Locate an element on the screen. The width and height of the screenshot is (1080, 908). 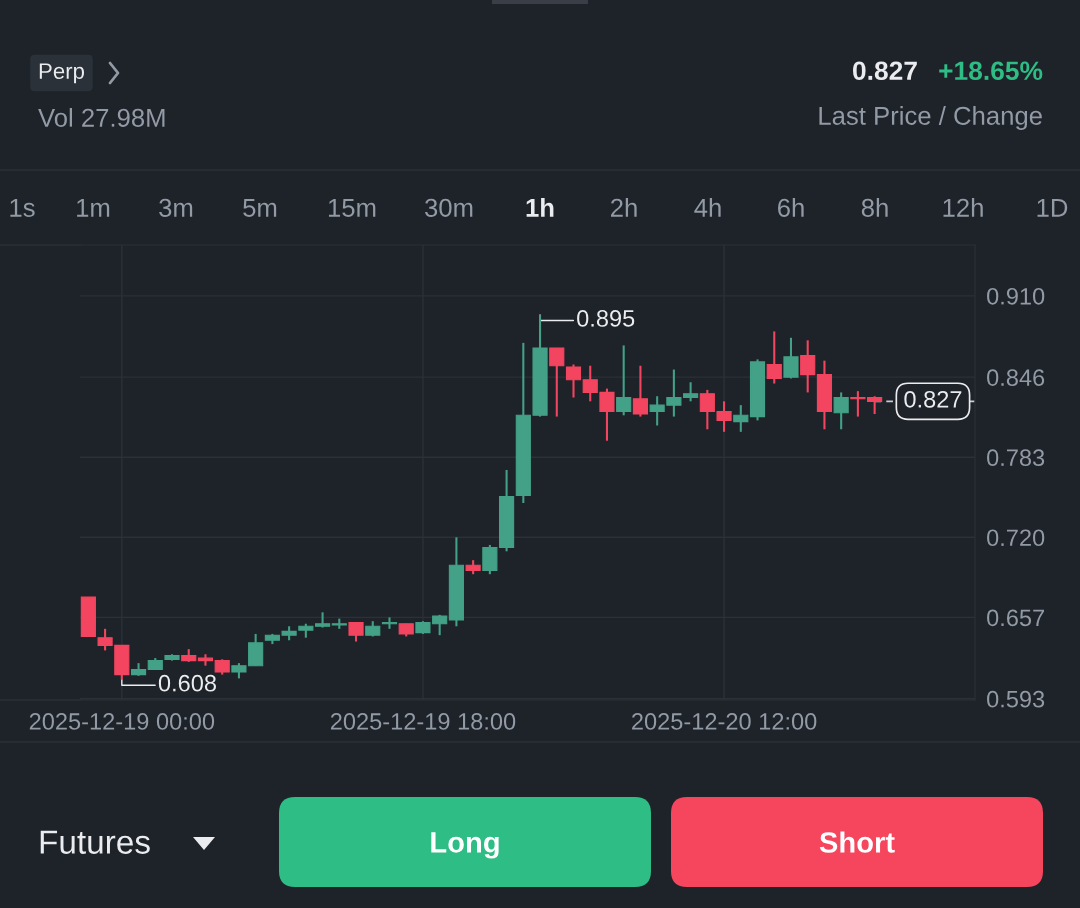
text: Futures is located at coordinates (95, 842).